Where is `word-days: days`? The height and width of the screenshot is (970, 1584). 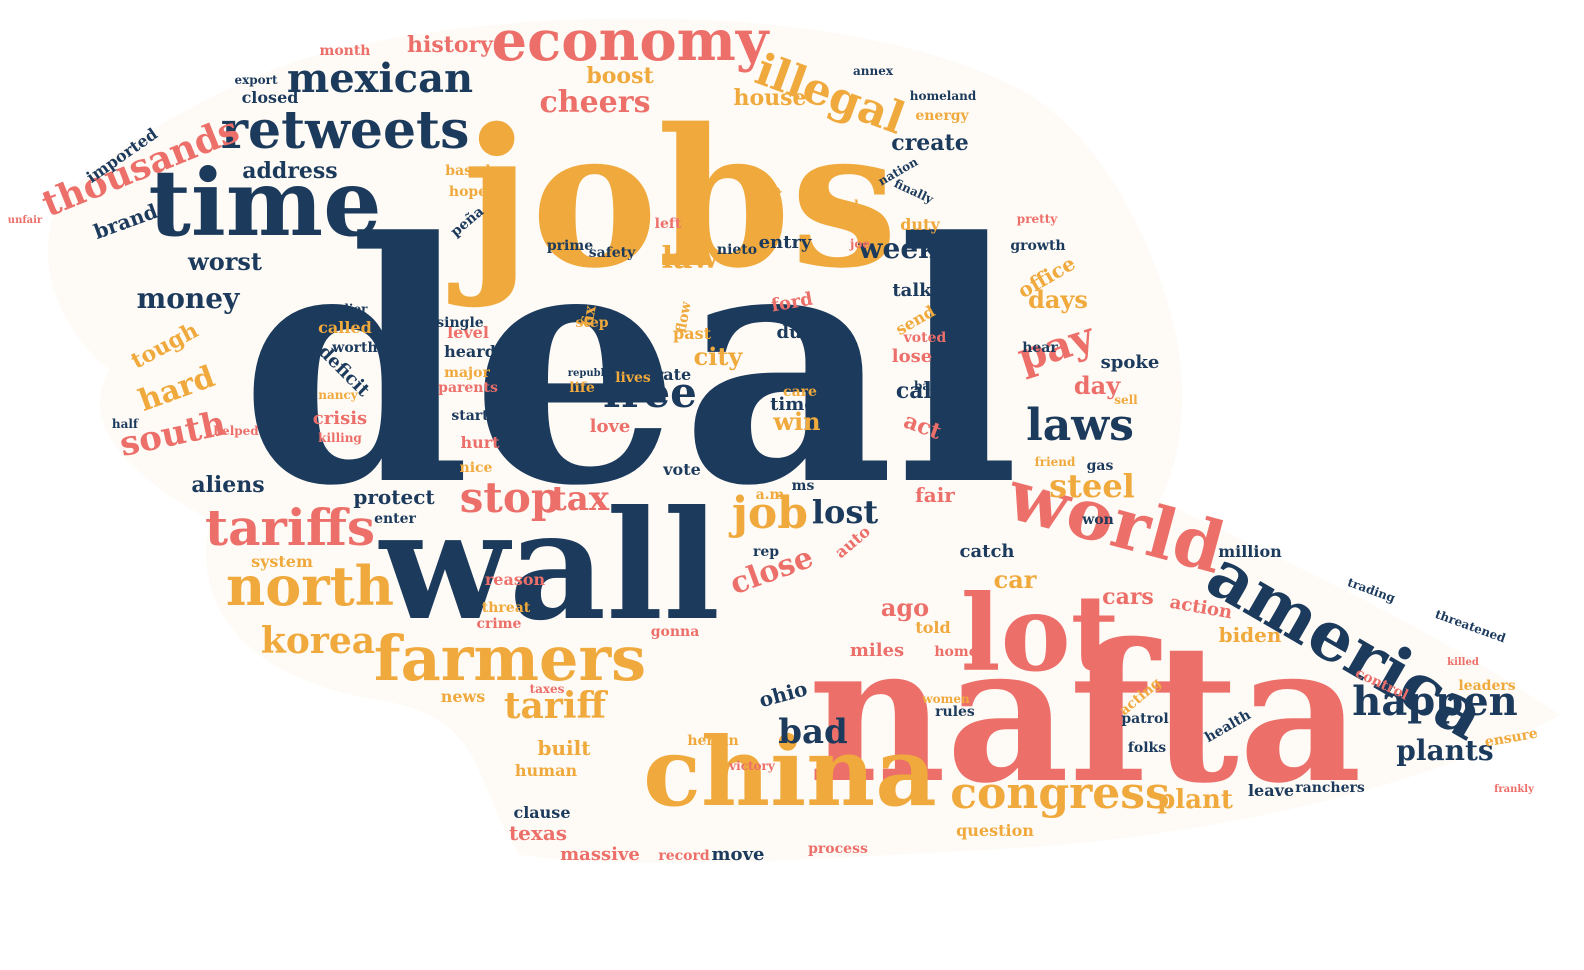 word-days: days is located at coordinates (1058, 299).